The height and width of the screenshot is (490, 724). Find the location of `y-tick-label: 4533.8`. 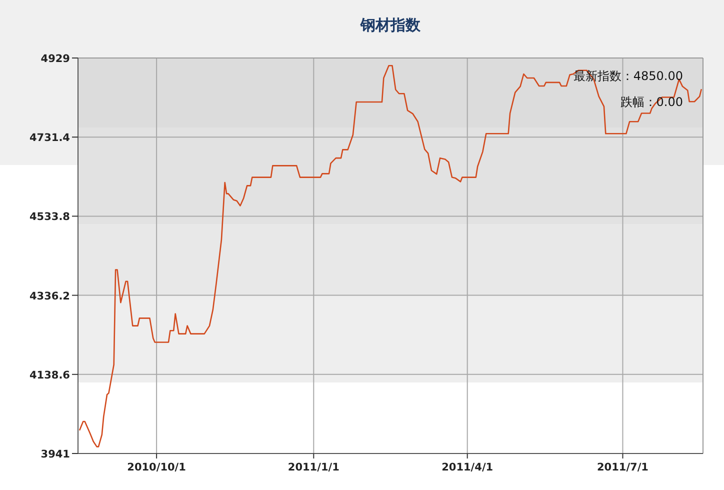

y-tick-label: 4533.8 is located at coordinates (49, 217).